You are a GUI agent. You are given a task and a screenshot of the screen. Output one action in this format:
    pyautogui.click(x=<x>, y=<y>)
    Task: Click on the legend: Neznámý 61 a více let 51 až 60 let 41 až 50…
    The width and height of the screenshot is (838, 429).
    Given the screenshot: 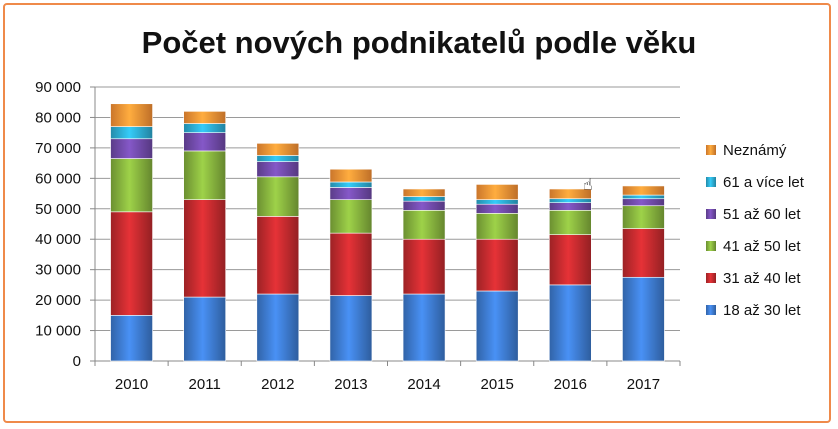 What is the action you would take?
    pyautogui.click(x=755, y=230)
    